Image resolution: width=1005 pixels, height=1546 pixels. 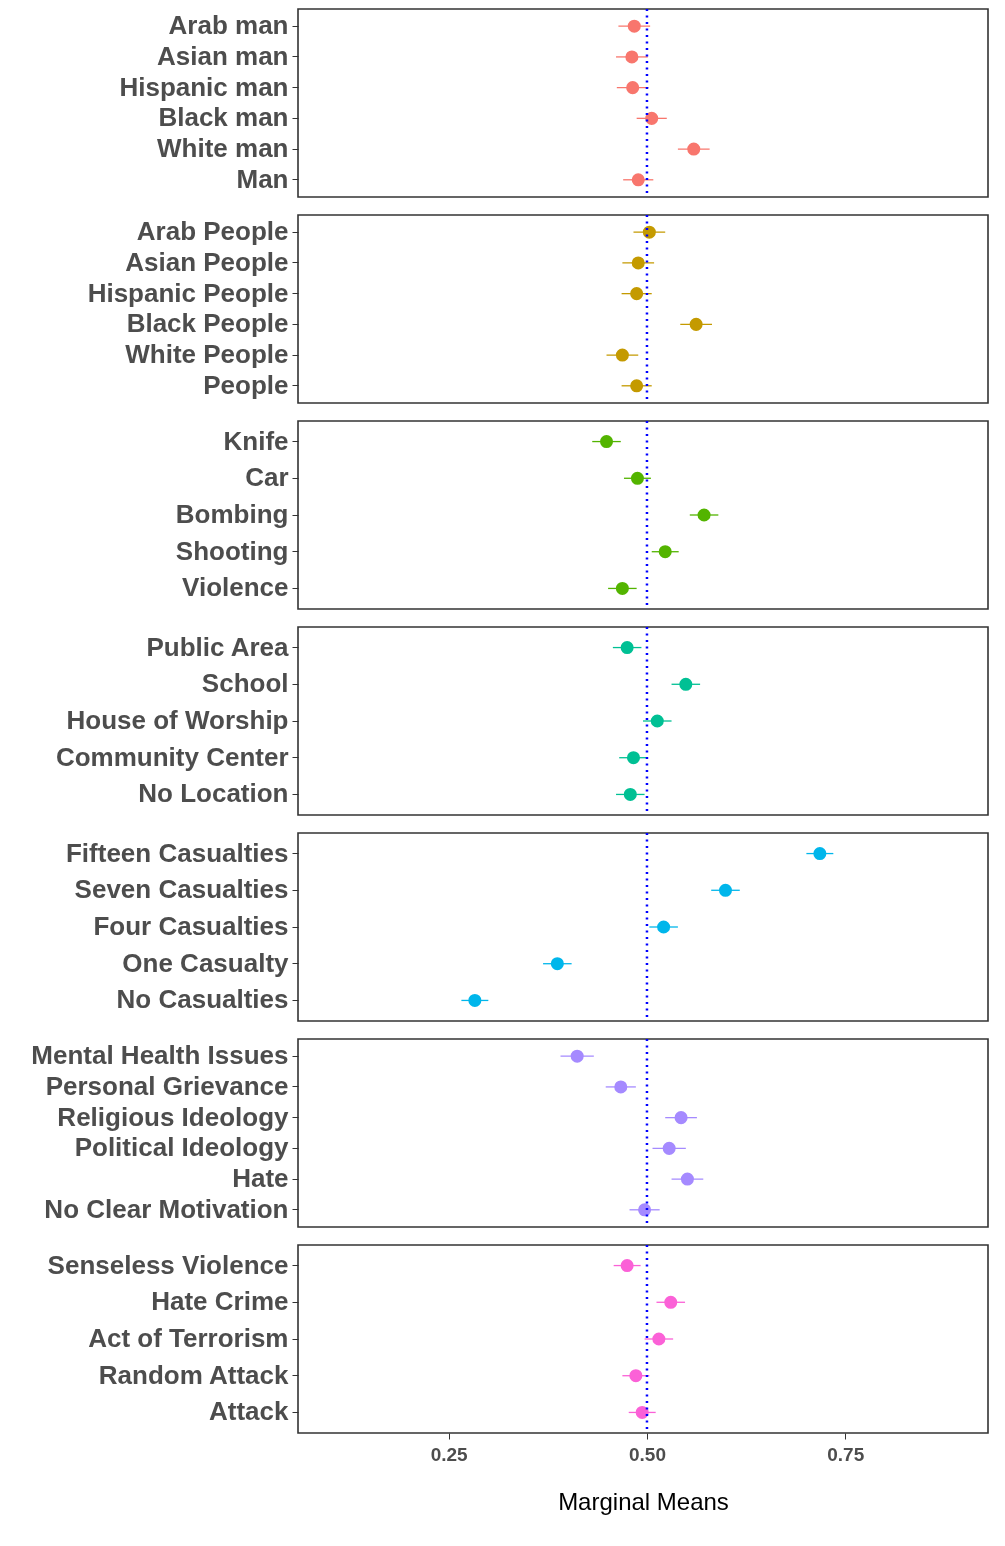 I want to click on y-tick-label: No Clear Motivation, so click(x=166, y=1208).